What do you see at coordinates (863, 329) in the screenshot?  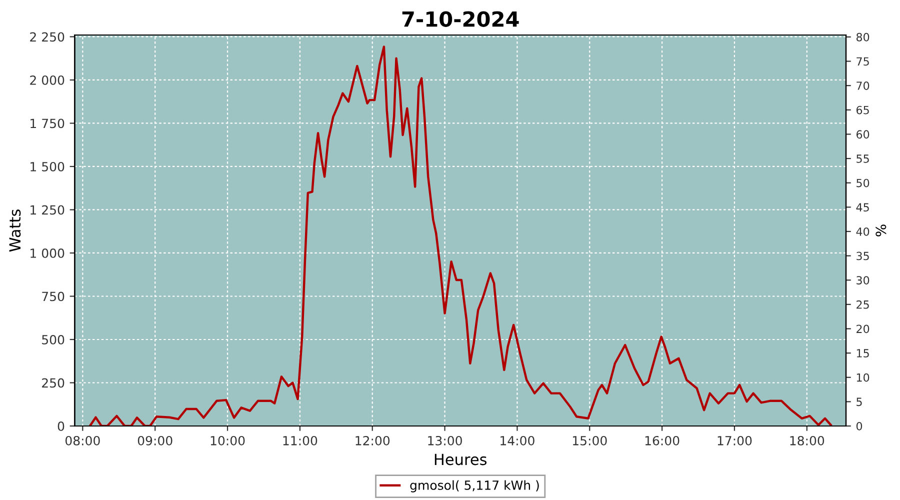 I see `y2-tick-label: 20` at bounding box center [863, 329].